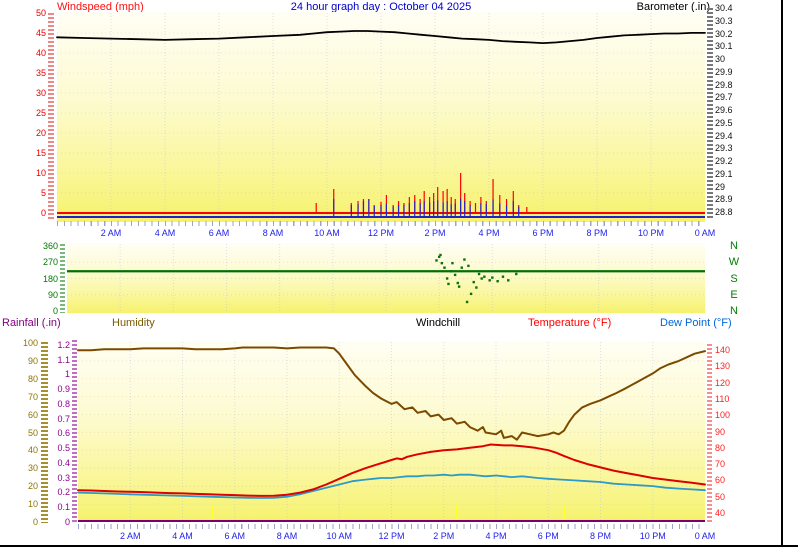 The height and width of the screenshot is (554, 798). What do you see at coordinates (724, 148) in the screenshot?
I see `barometer-tick-label: 29.3` at bounding box center [724, 148].